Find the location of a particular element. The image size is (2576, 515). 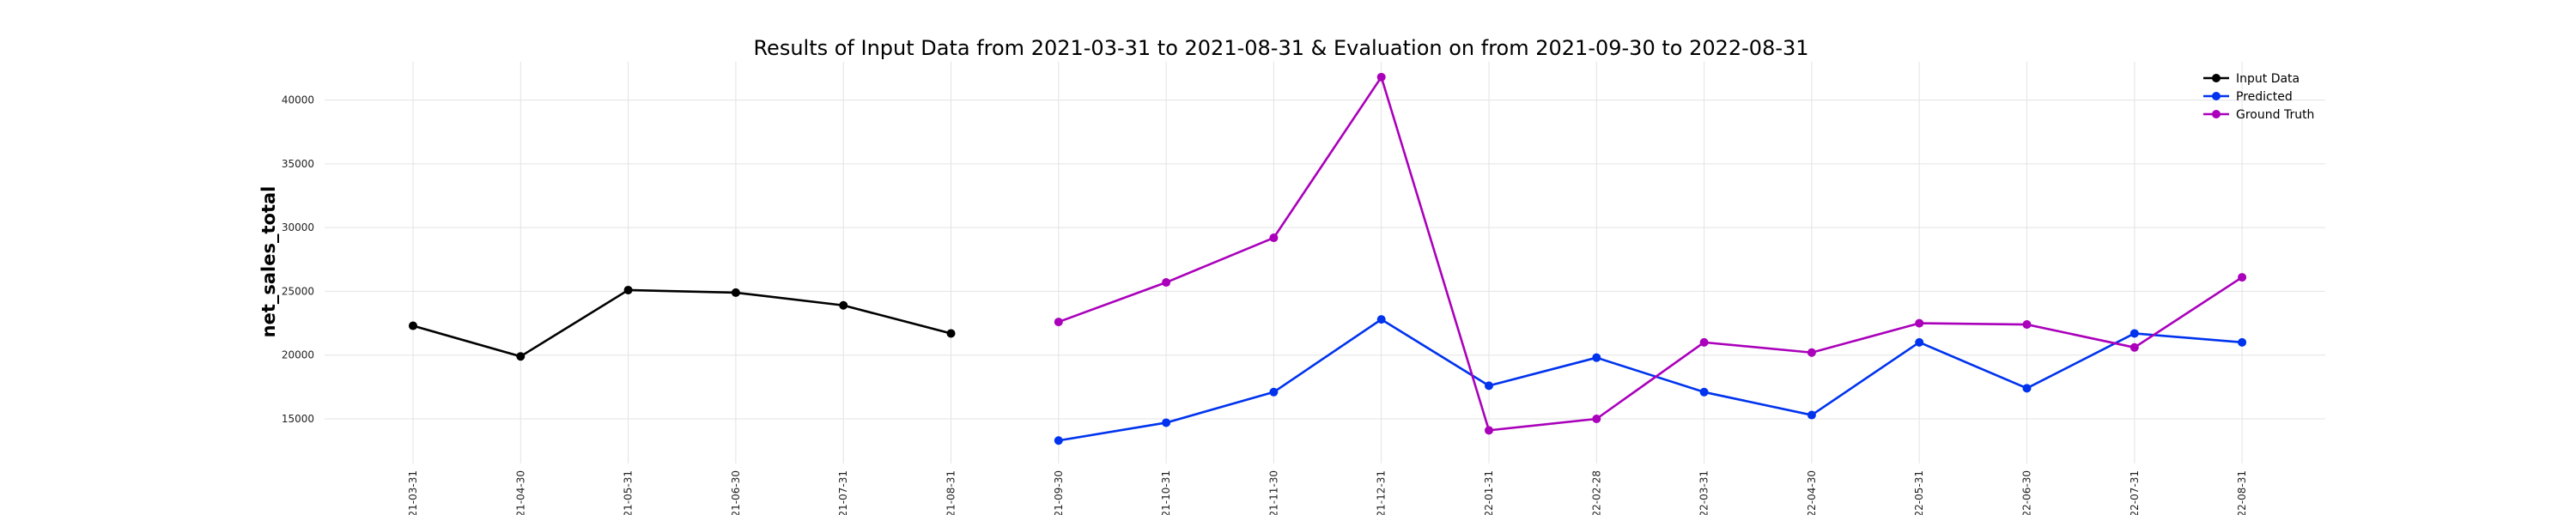

x-tick-label: 21-03-31 is located at coordinates (413, 492).